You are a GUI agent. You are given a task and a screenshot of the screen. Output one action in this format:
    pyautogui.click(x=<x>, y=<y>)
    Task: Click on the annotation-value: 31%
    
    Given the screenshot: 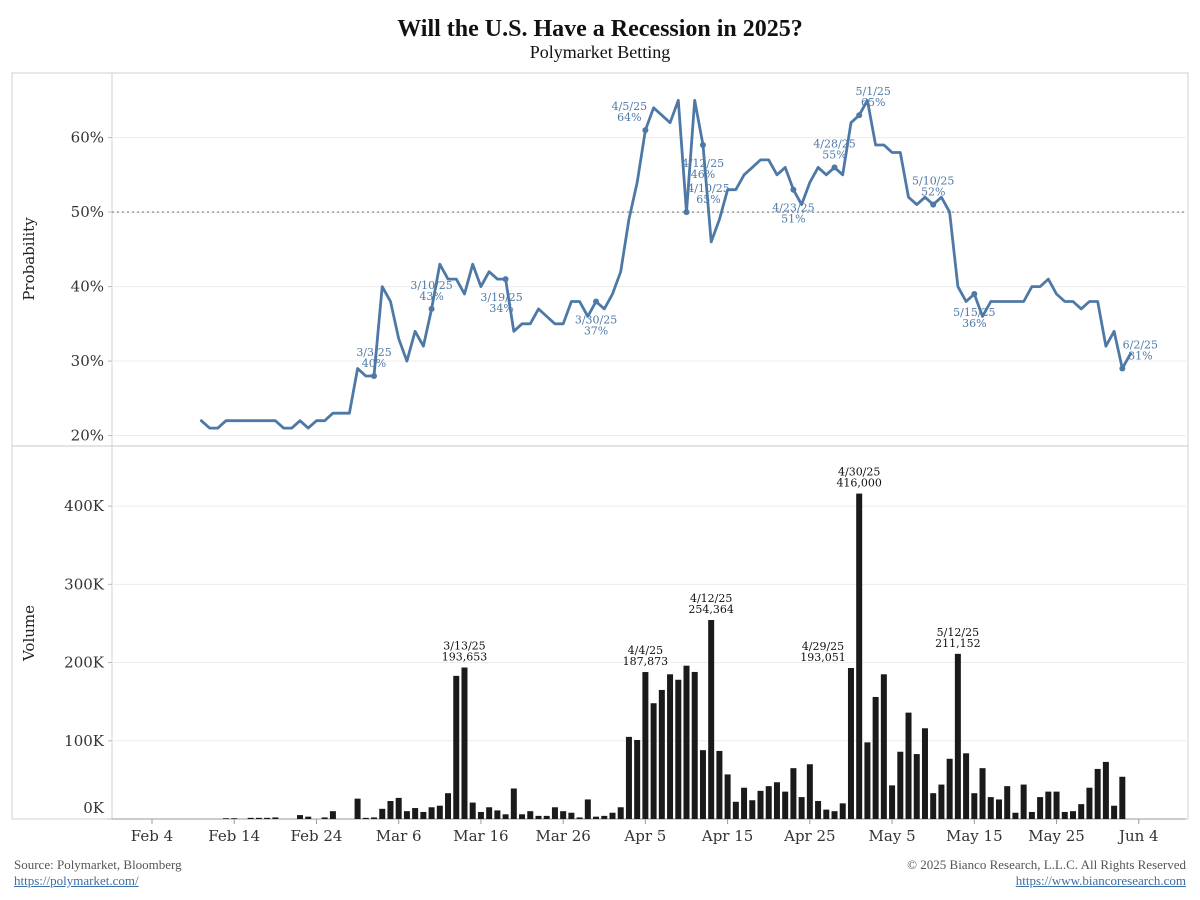 What is the action you would take?
    pyautogui.click(x=1140, y=356)
    